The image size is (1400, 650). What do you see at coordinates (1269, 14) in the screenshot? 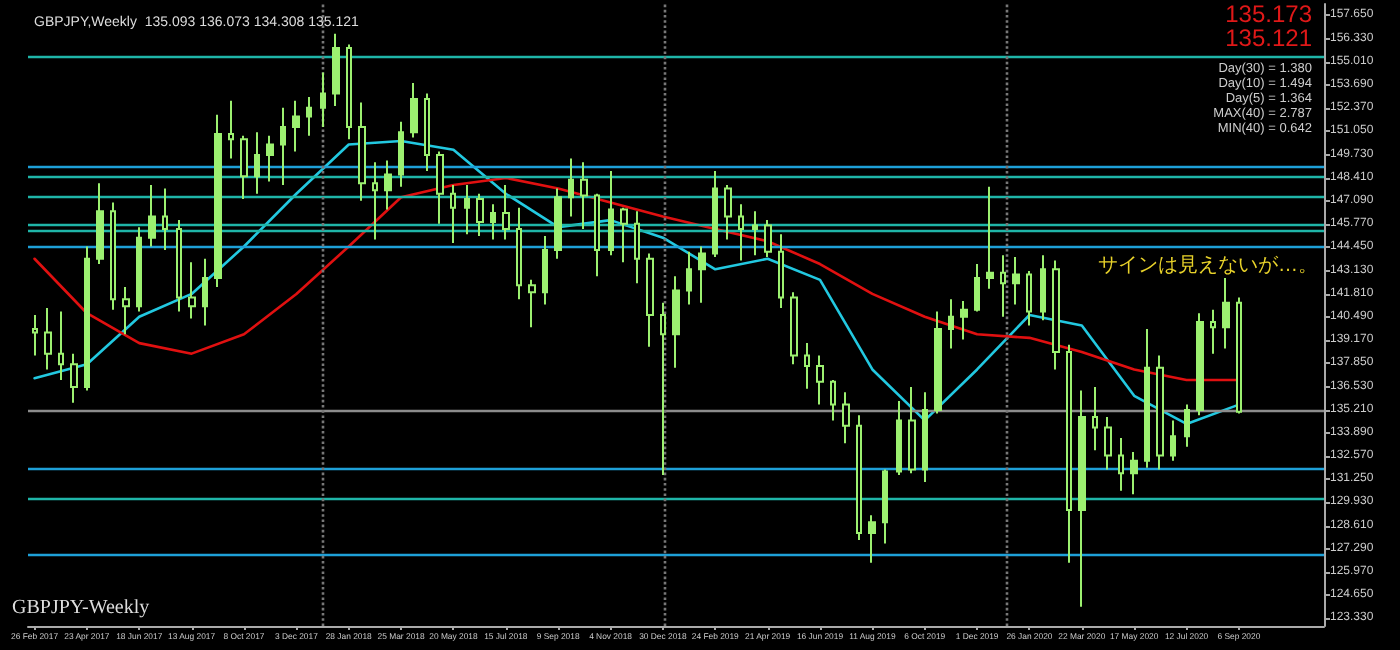
I see `annotation: 135.173` at bounding box center [1269, 14].